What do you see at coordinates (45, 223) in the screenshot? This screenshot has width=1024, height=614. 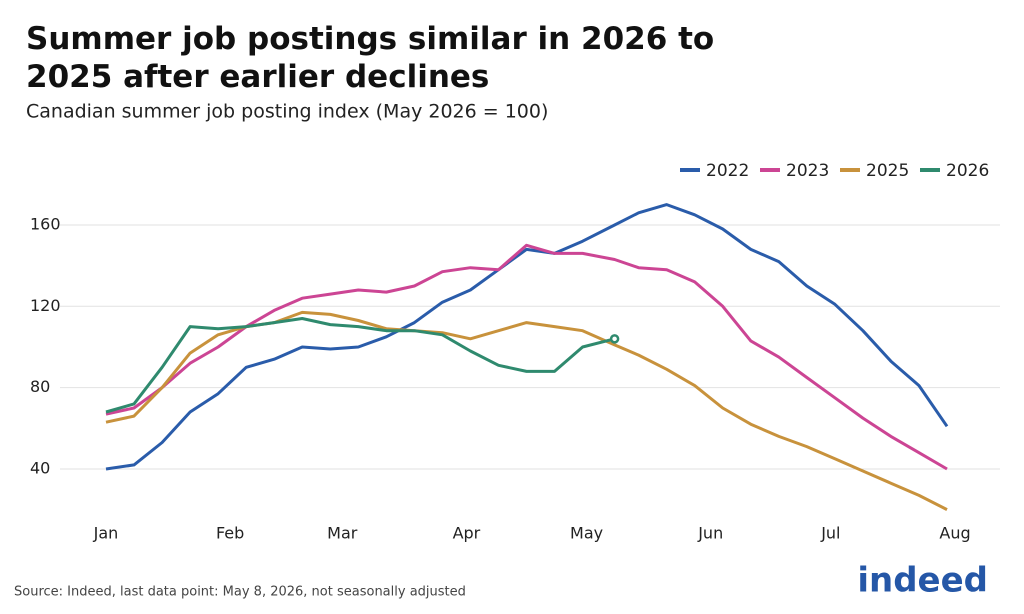 I see `y-tick-label: 160` at bounding box center [45, 223].